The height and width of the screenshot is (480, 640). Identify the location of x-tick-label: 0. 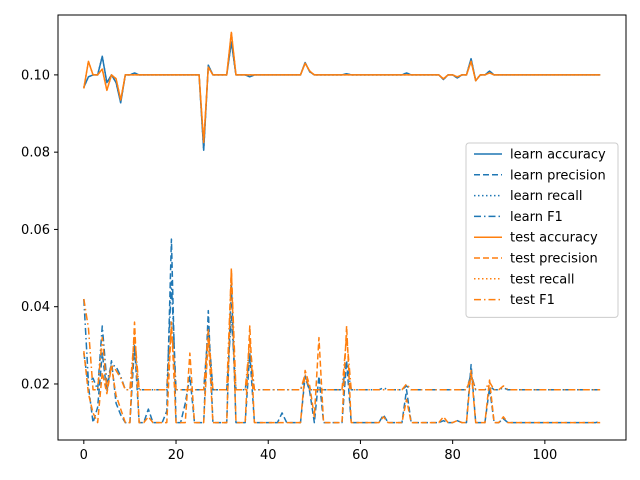
(84, 455).